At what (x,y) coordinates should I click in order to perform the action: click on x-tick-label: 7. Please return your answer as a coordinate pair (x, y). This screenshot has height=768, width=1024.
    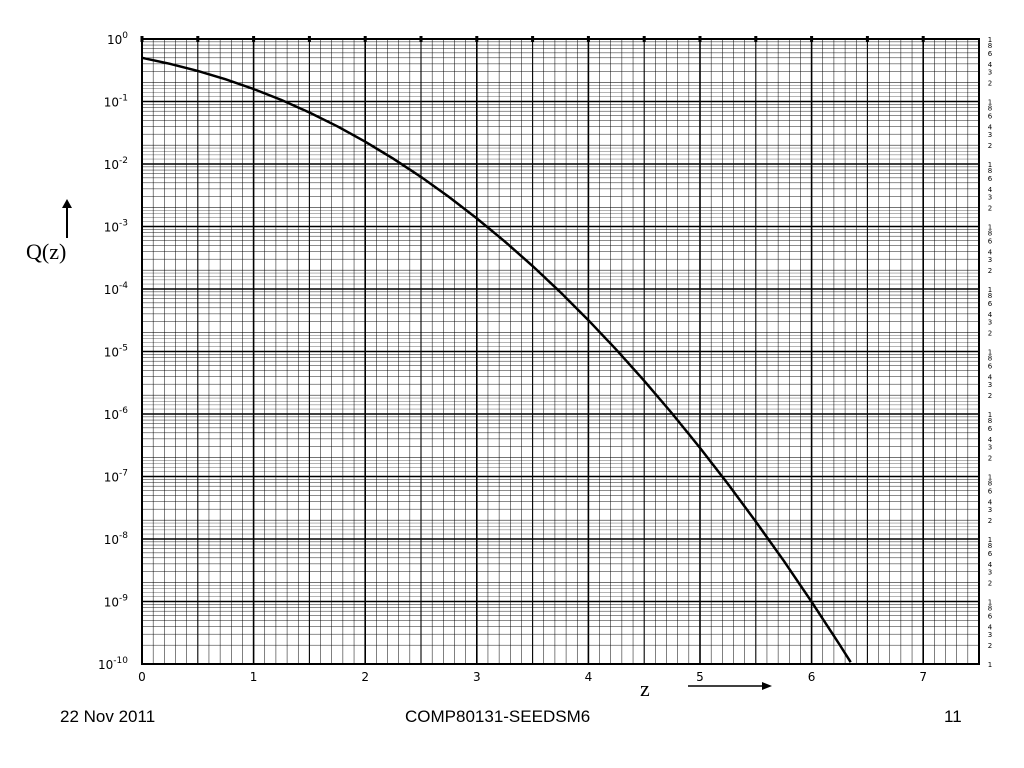
    Looking at the image, I should click on (923, 677).